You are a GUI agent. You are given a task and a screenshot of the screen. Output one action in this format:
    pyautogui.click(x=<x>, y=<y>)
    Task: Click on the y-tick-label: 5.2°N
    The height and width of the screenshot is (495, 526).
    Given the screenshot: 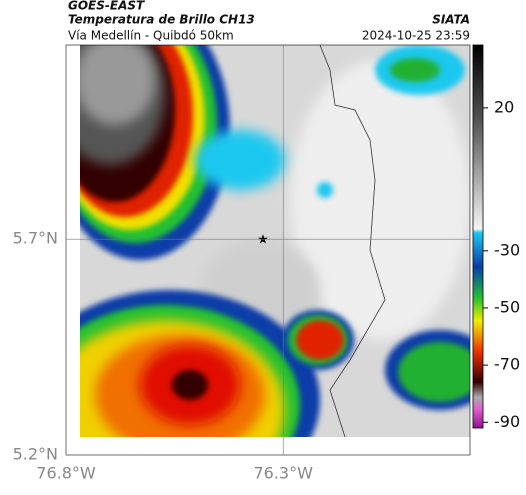 What is the action you would take?
    pyautogui.click(x=35, y=454)
    